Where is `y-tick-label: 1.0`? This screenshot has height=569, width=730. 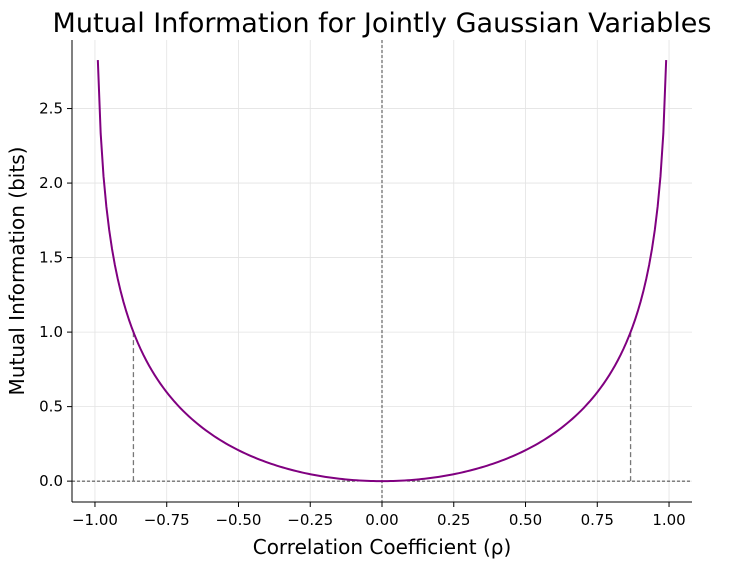
y-tick-label: 1.0 is located at coordinates (51, 332).